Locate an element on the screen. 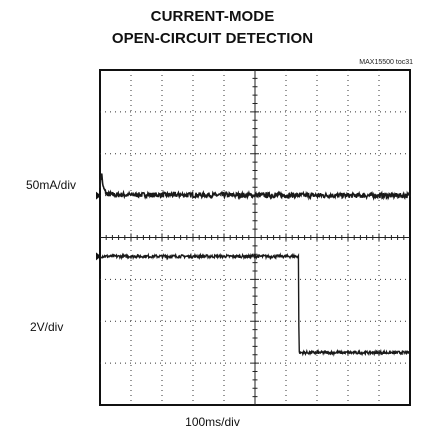 Image resolution: width=425 pixels, height=444 pixels. figure-reference: MAX15500 toc31 is located at coordinates (386, 62).